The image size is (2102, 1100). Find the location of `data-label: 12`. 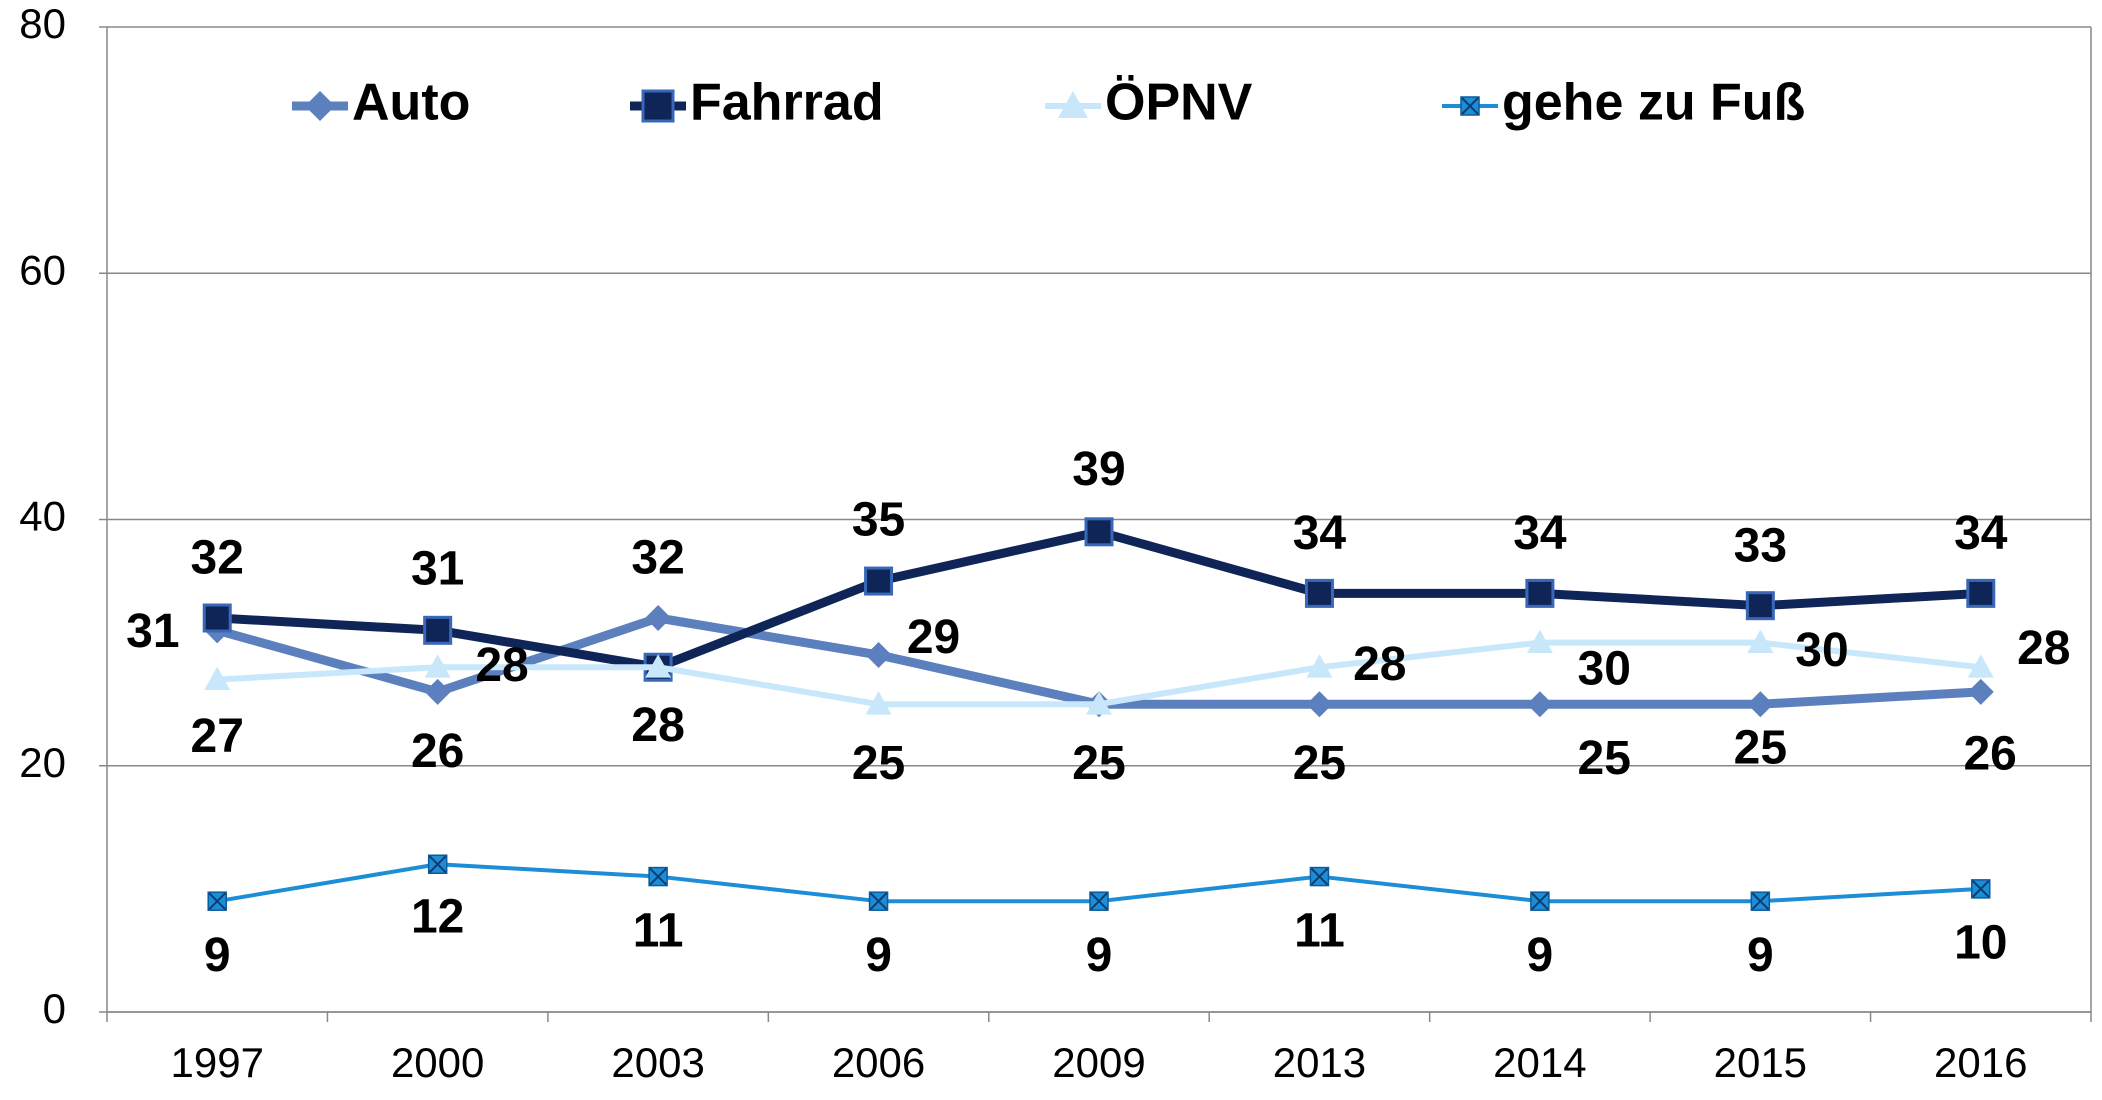

data-label: 12 is located at coordinates (437, 917).